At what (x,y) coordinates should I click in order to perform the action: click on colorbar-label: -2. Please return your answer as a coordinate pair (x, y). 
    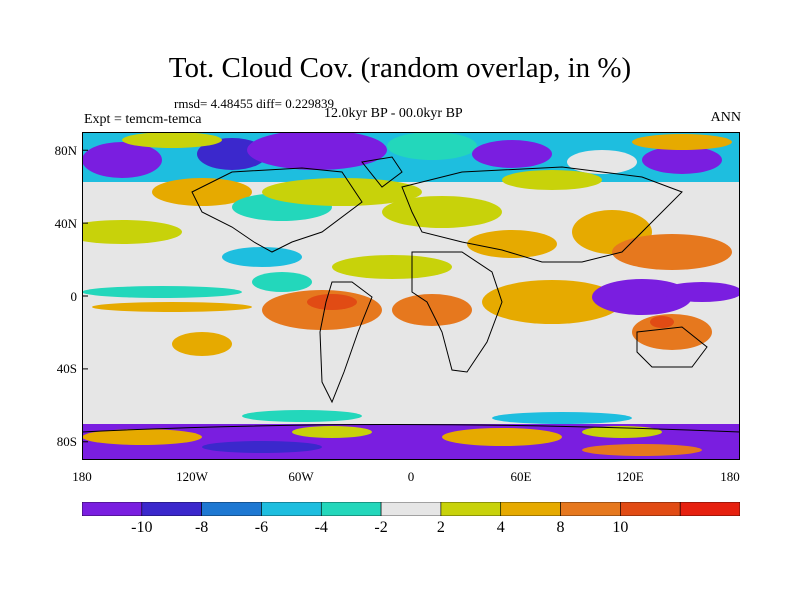
    Looking at the image, I should click on (381, 527).